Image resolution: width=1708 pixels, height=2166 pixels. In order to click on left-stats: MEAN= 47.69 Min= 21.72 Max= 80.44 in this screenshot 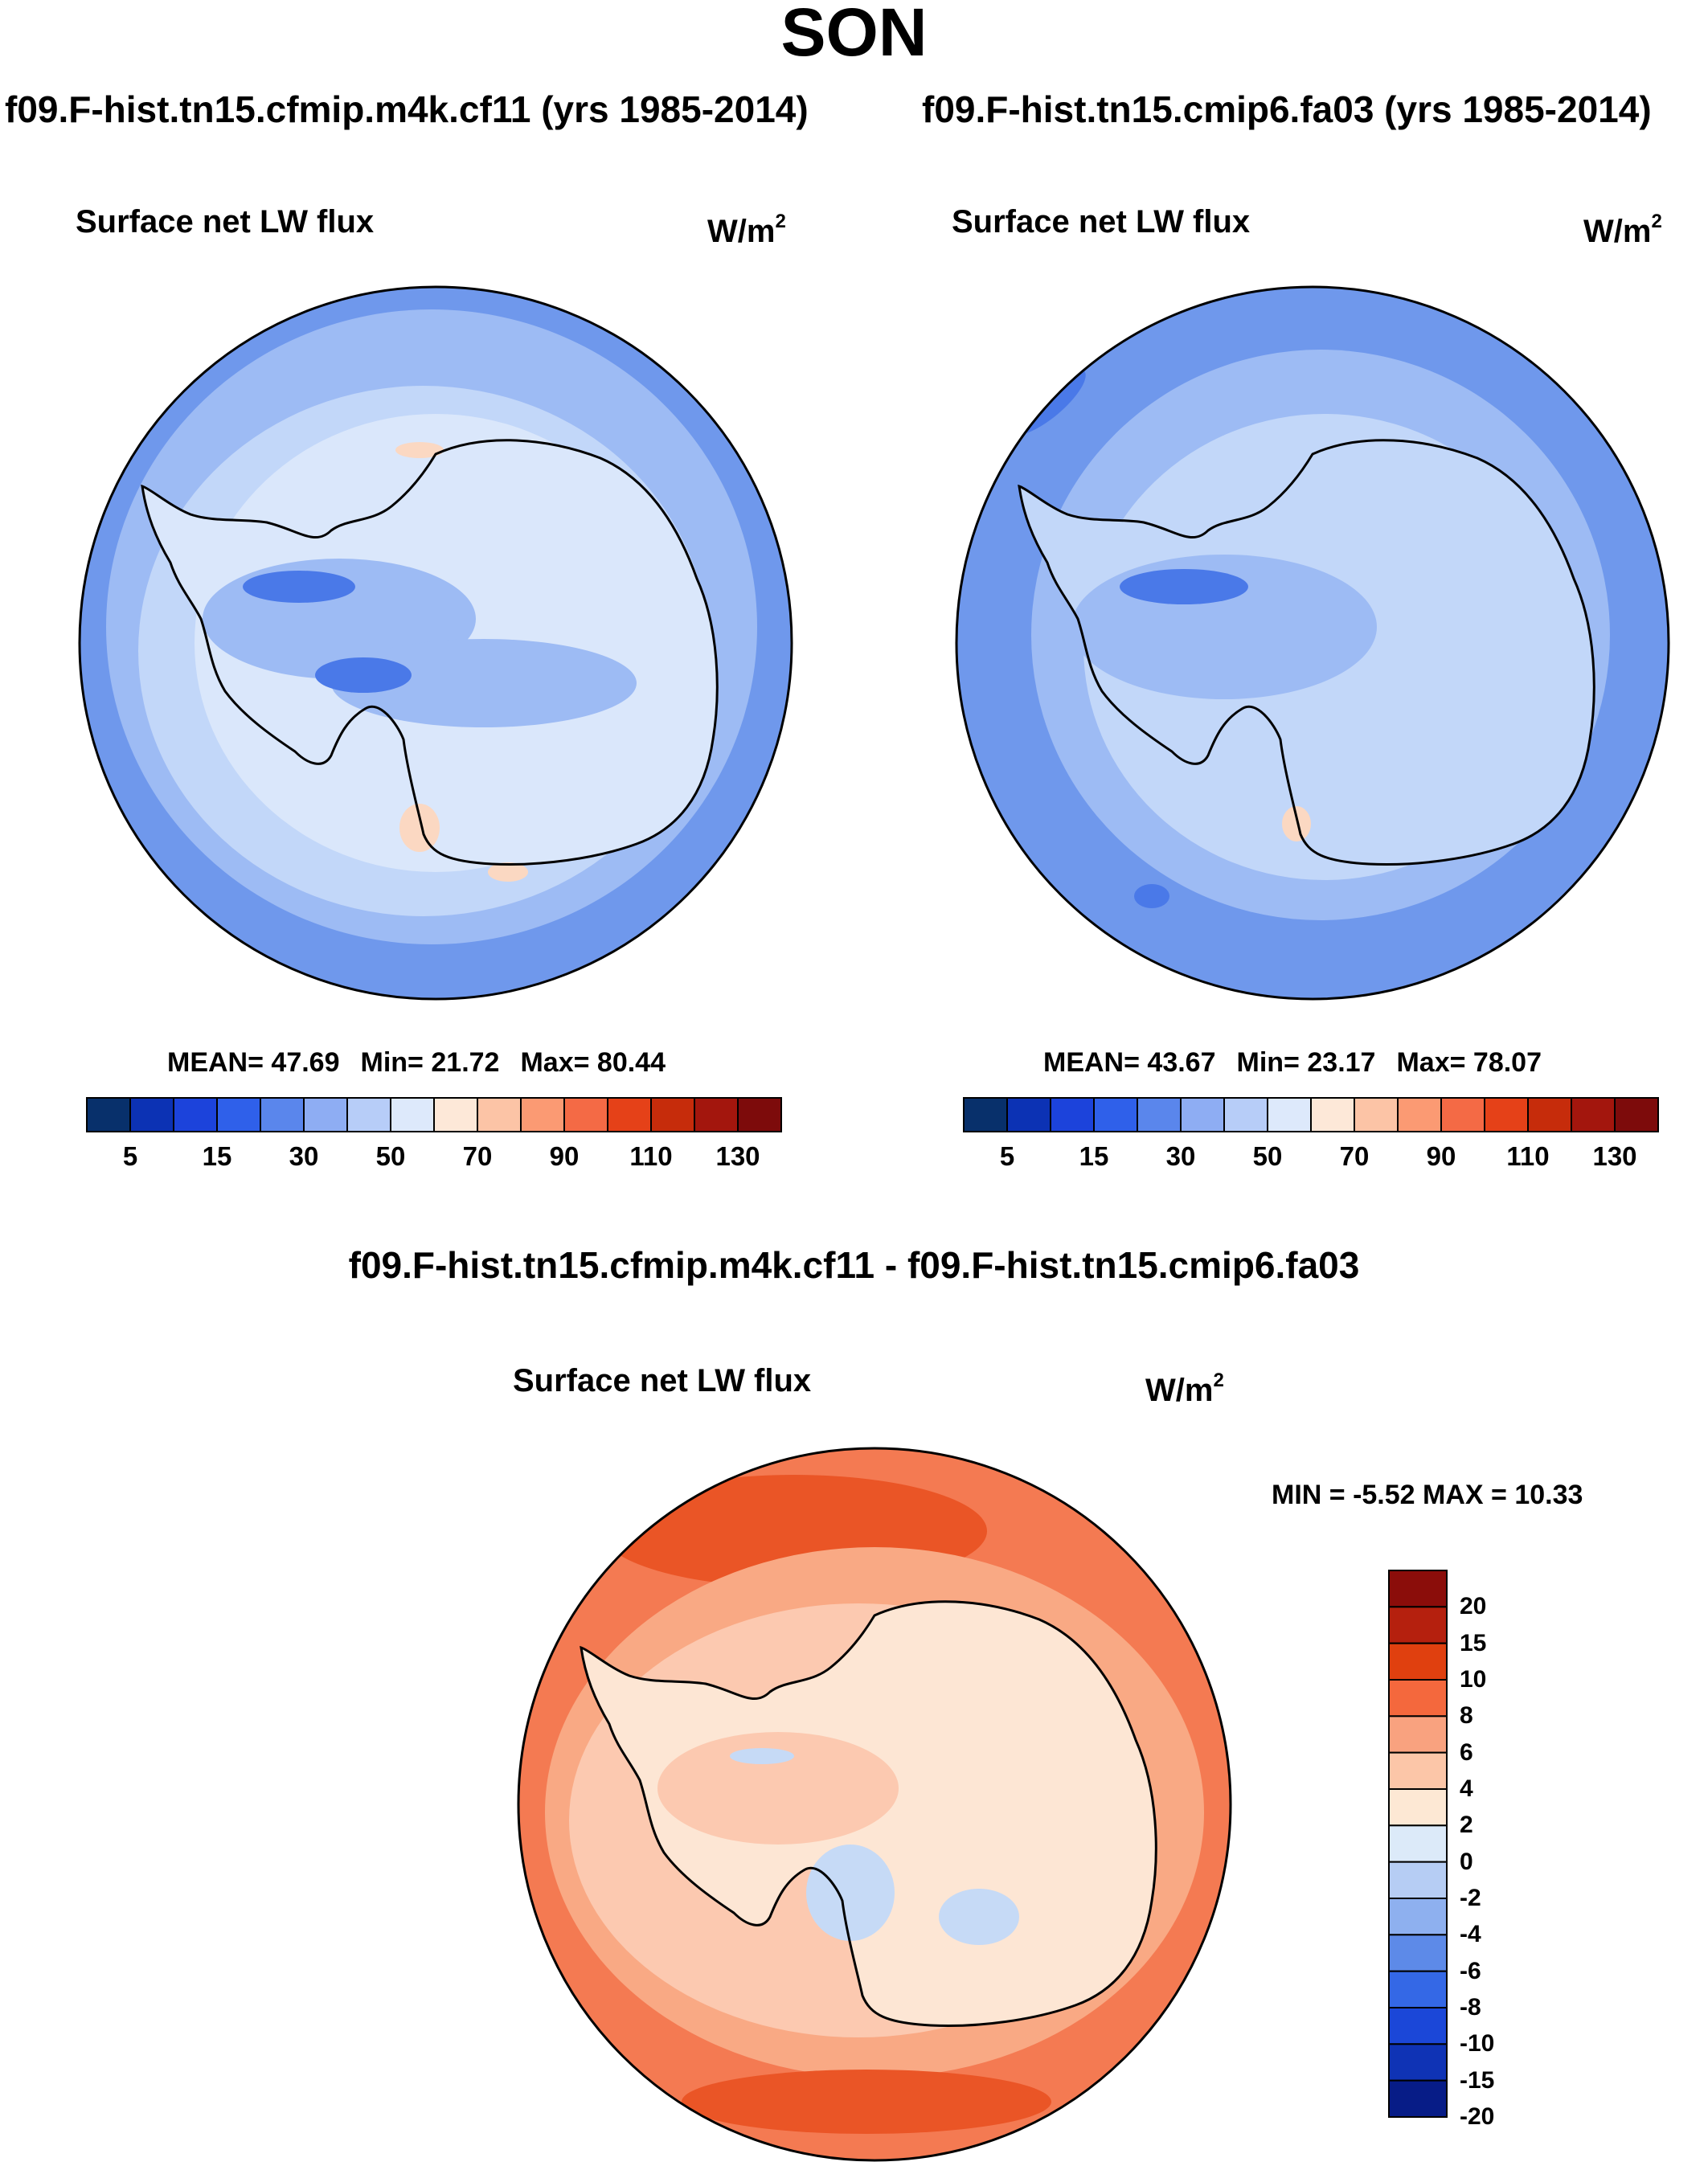, I will do `click(417, 1062)`.